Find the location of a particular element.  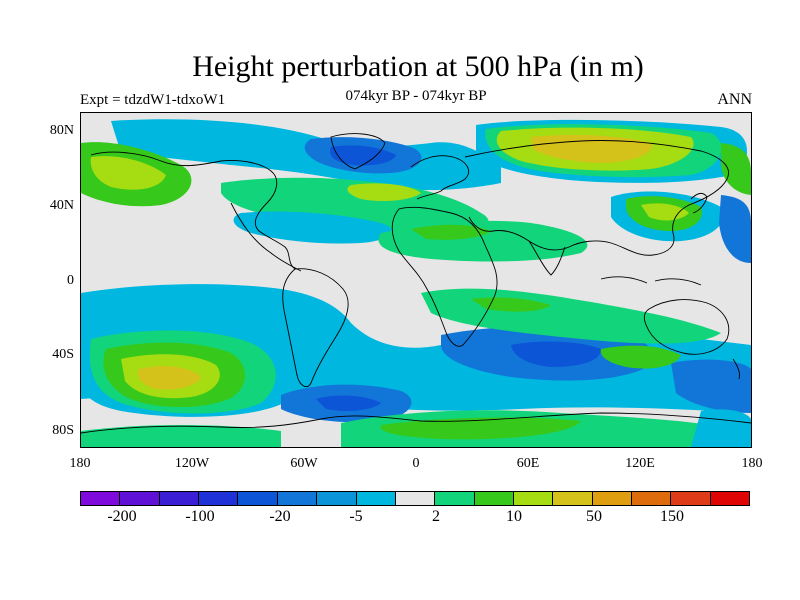

north-america-coast is located at coordinates (193, 210).